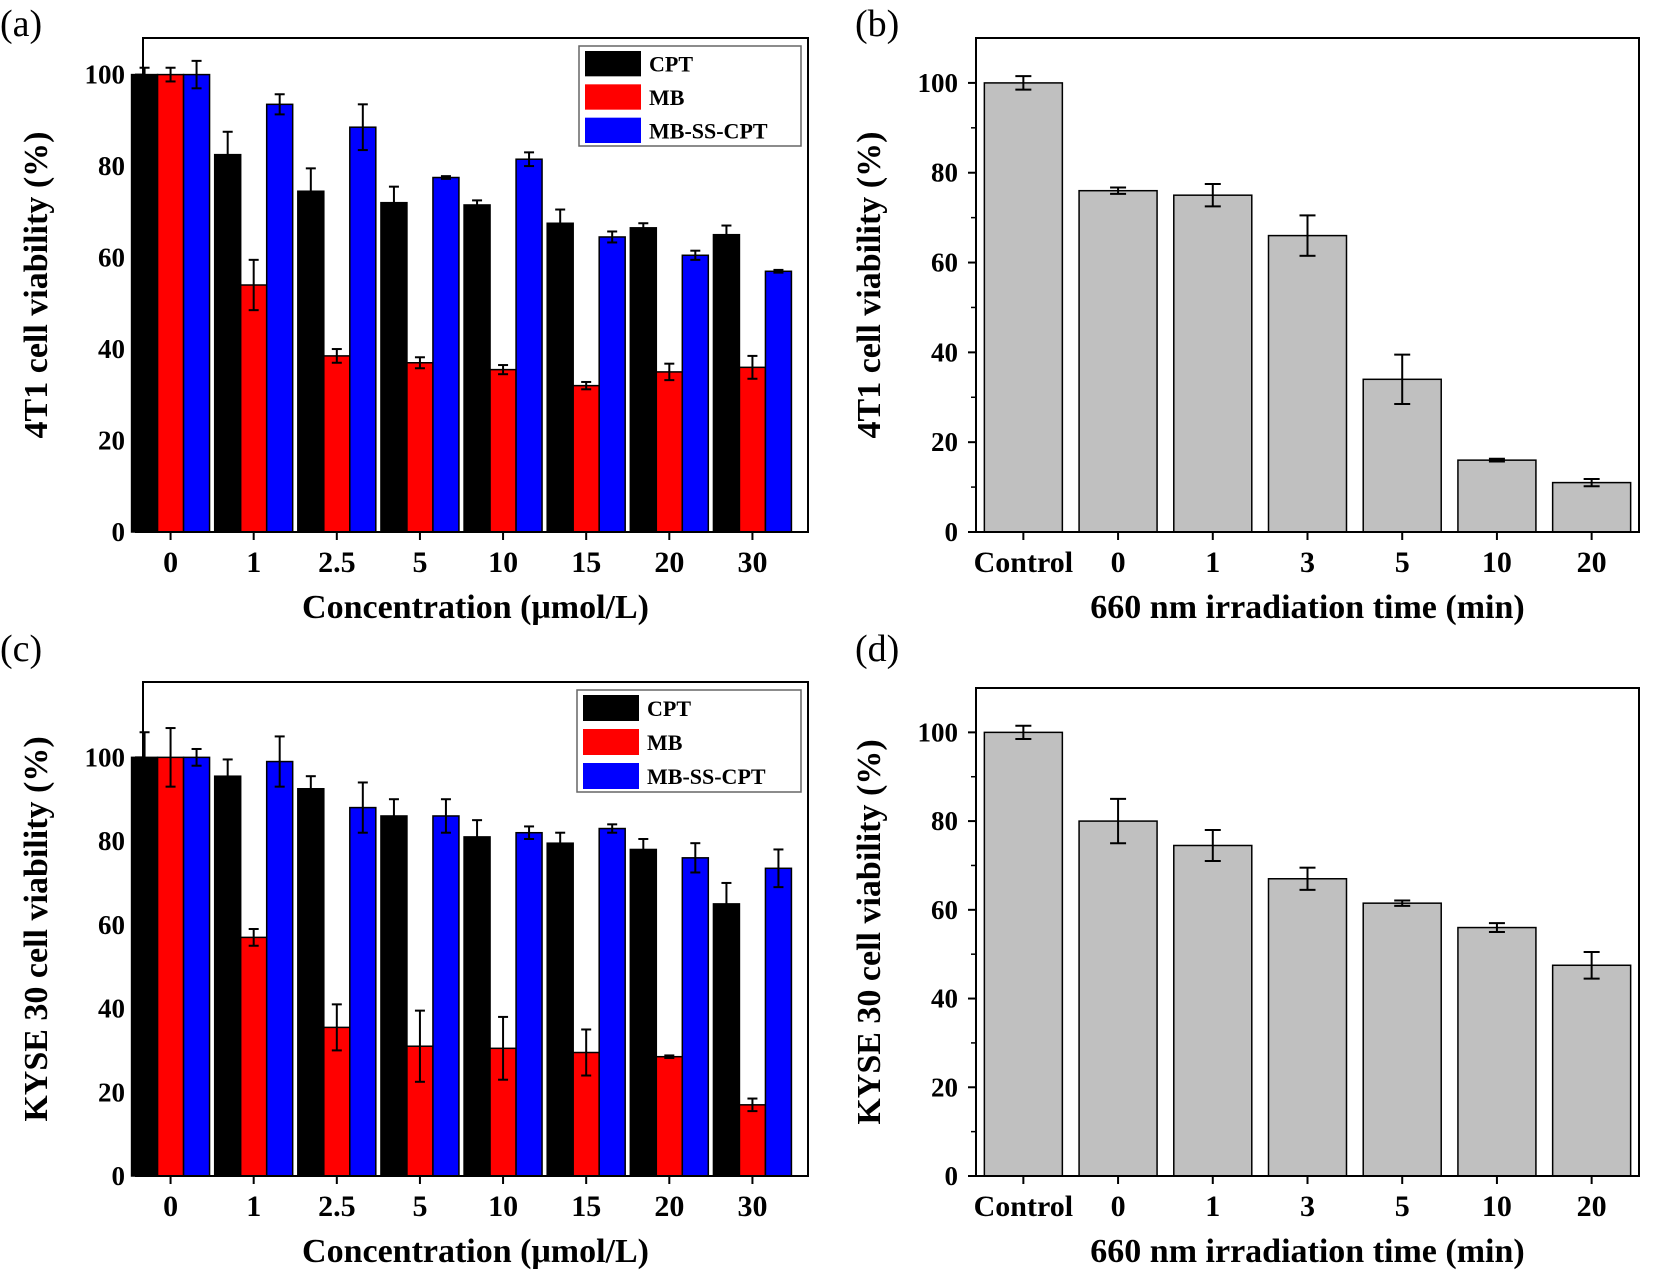  What do you see at coordinates (111, 349) in the screenshot?
I see `y-tick-label: 40` at bounding box center [111, 349].